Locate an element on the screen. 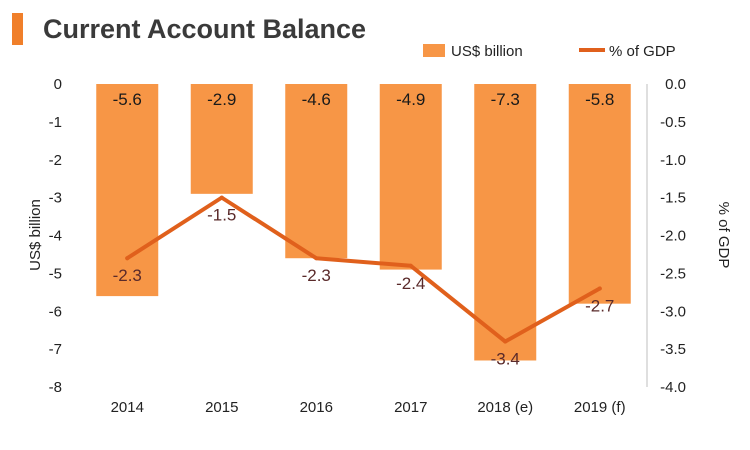 Image resolution: width=750 pixels, height=450 pixels. bar-2015 is located at coordinates (221, 139).